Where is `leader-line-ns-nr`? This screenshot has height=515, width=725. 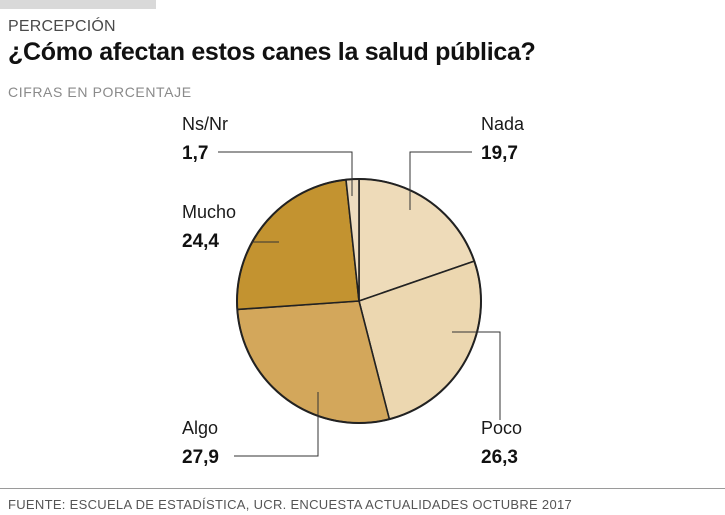 leader-line-ns-nr is located at coordinates (285, 173).